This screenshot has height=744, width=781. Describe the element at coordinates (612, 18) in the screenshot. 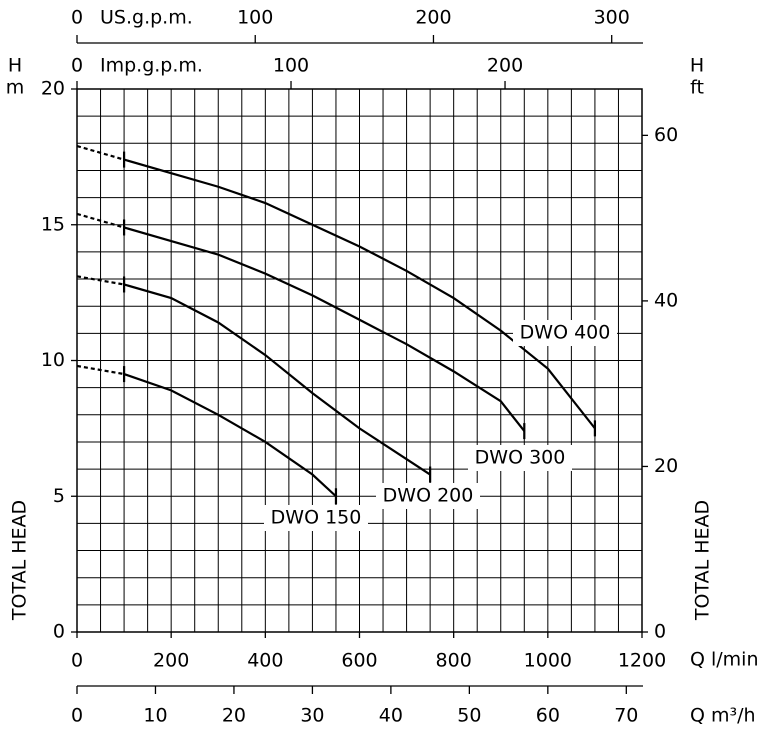

I see `extra-axis-tick-label: 300` at that location.